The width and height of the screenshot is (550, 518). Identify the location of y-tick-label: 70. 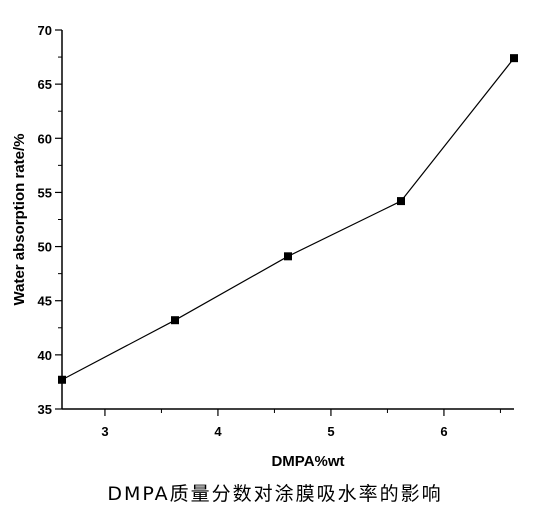
(45, 30).